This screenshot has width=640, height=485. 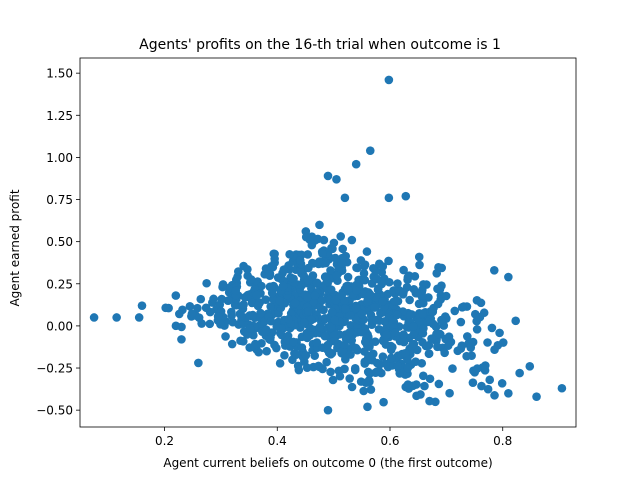 I want to click on y-tick-label: 0.75, so click(x=59, y=200).